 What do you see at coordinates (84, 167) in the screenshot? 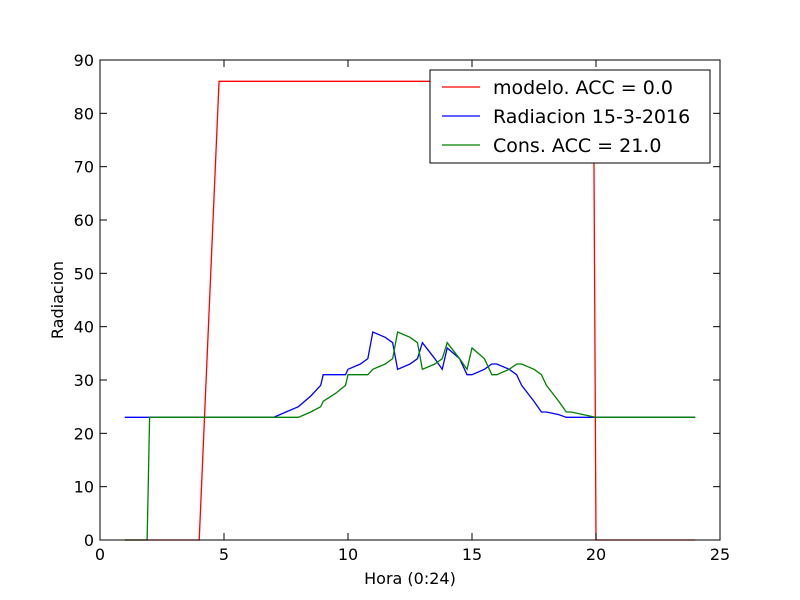
I see `y-tick-label: 70` at bounding box center [84, 167].